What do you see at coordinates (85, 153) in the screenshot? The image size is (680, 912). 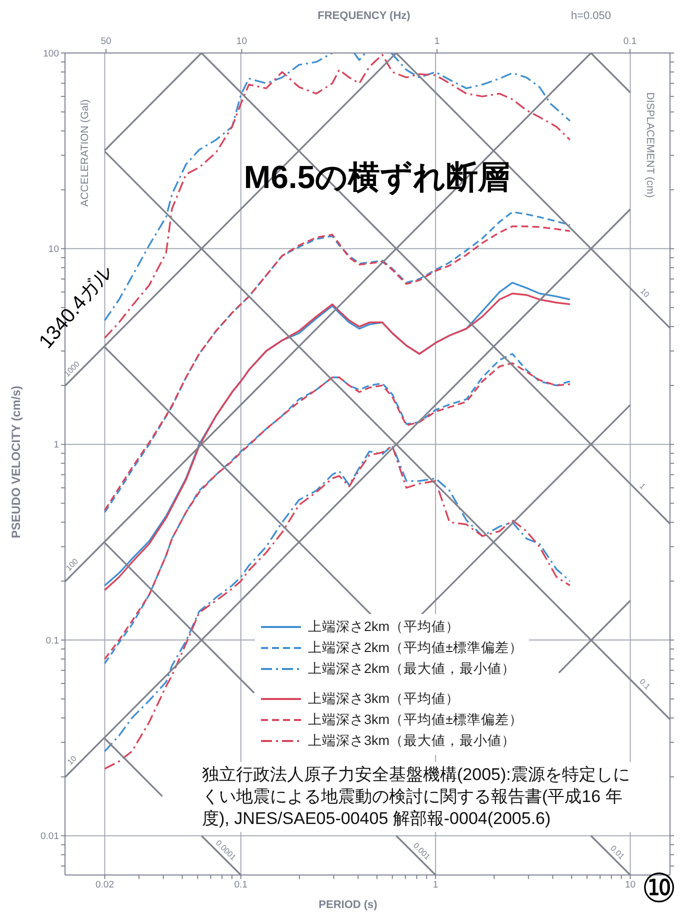 I see `annotation: ACCELERATION (Gal)` at bounding box center [85, 153].